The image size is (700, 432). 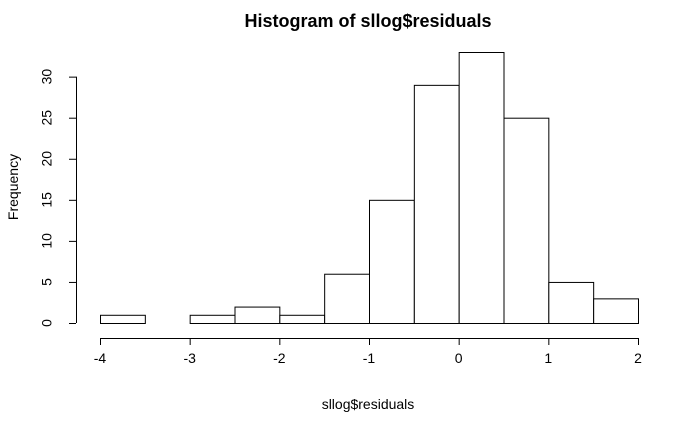 I want to click on y-axis: 0 5 10 15 20 25 30, so click(x=58, y=198).